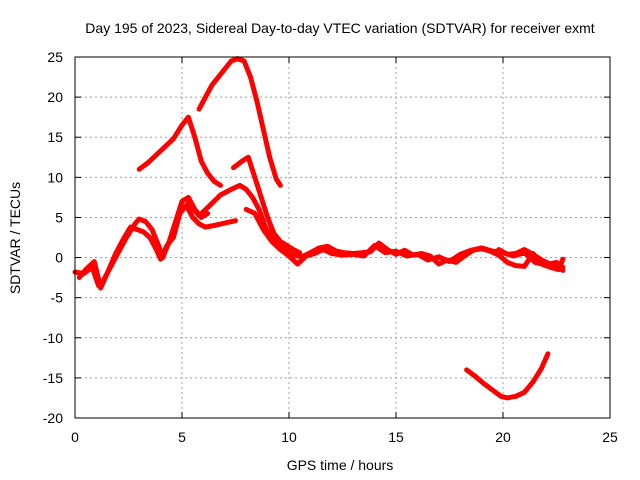  Describe the element at coordinates (53, 418) in the screenshot. I see `y-tick-label: -20` at that location.